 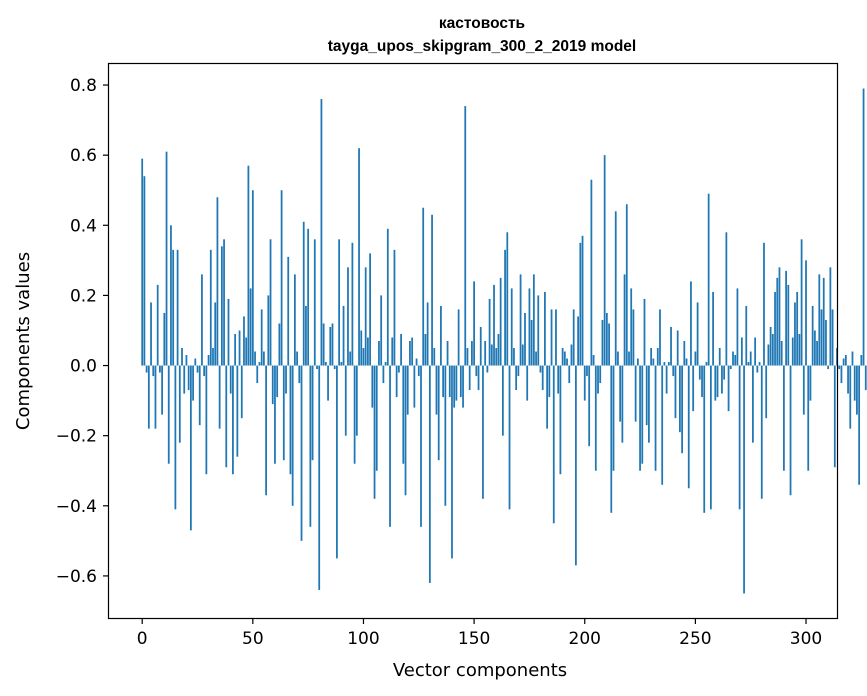 What do you see at coordinates (142, 639) in the screenshot?
I see `x-tick-label: 0` at bounding box center [142, 639].